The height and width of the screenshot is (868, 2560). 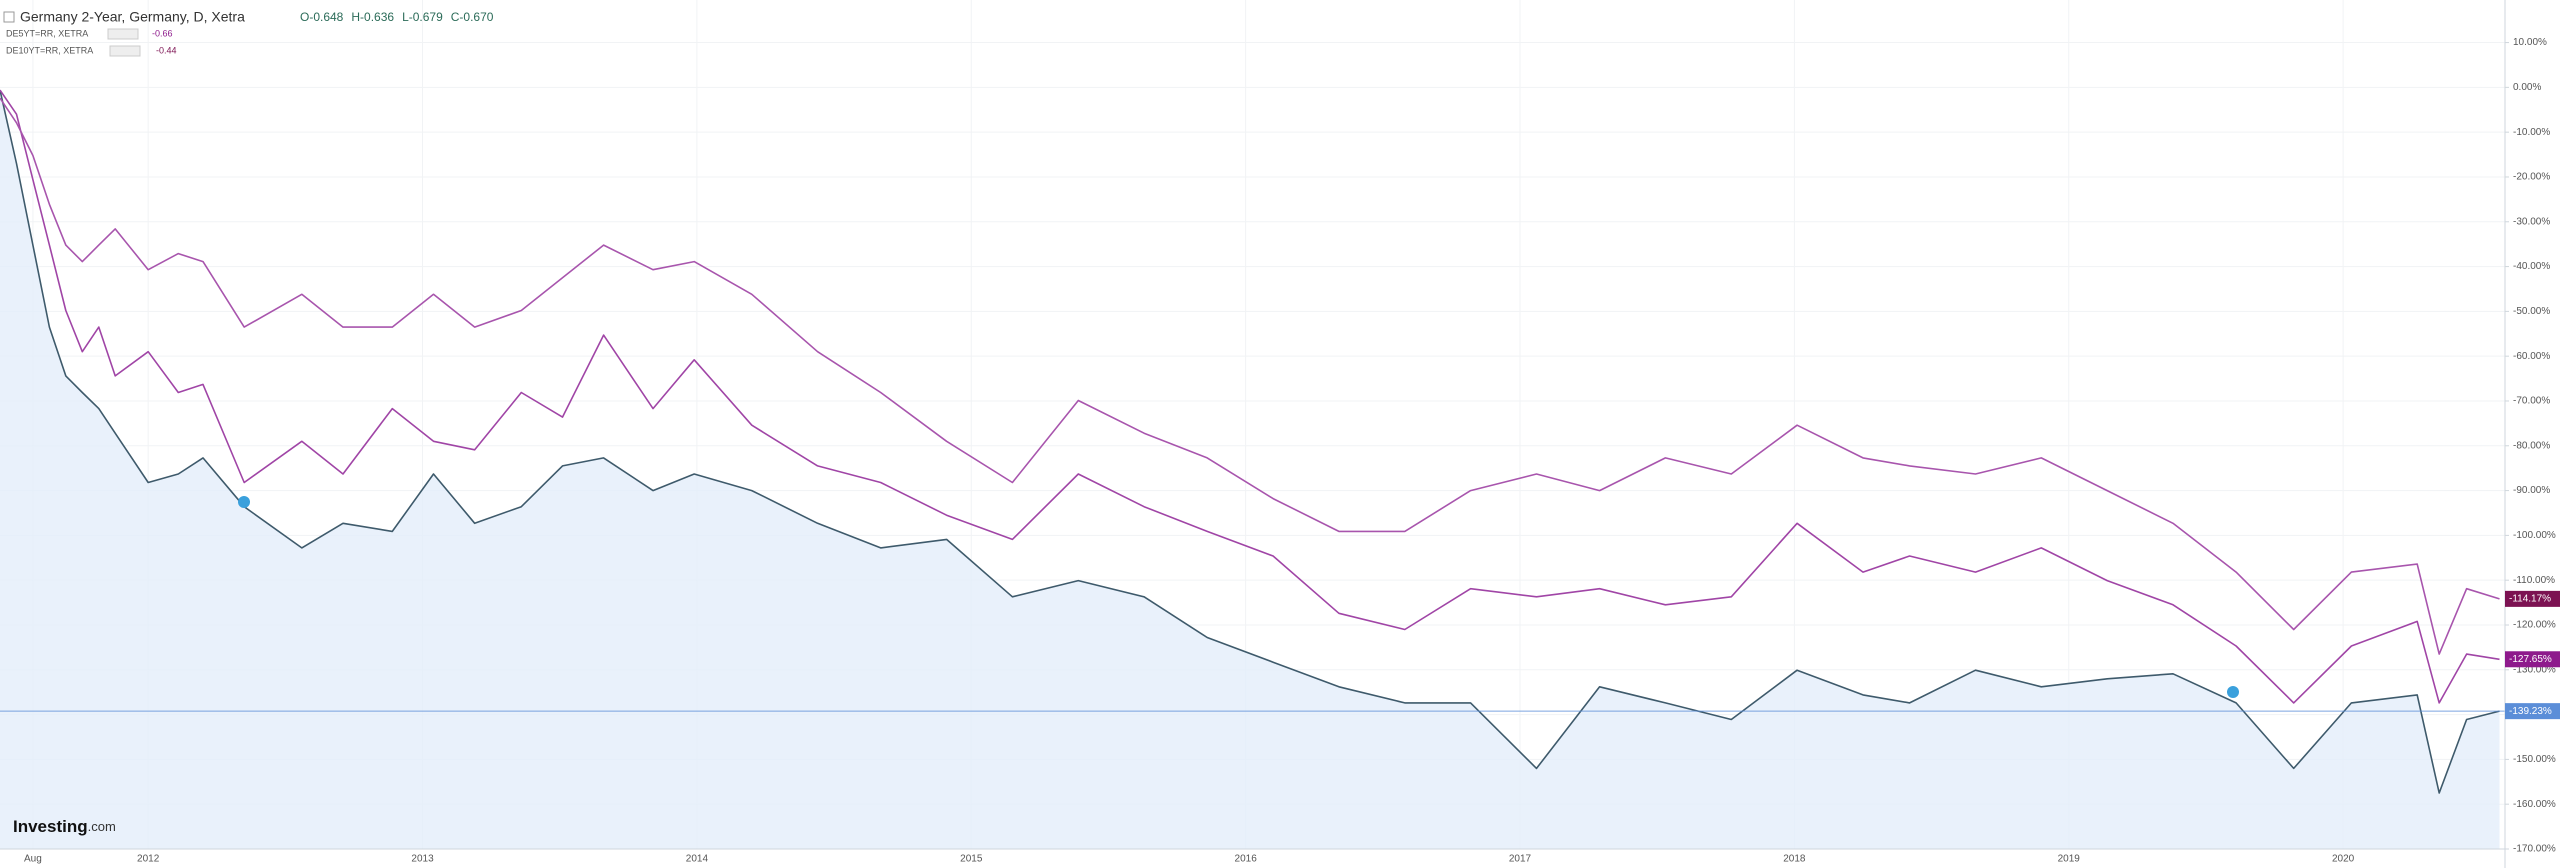 What do you see at coordinates (2531, 311) in the screenshot?
I see `y-tick-label: -50.00%` at bounding box center [2531, 311].